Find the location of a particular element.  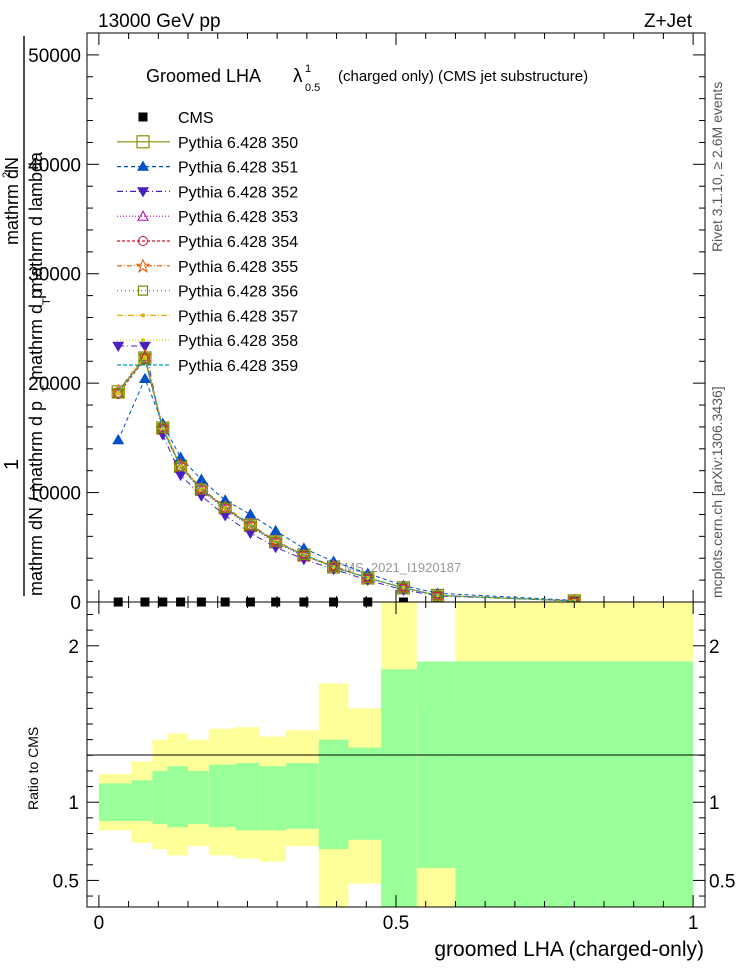

x-tick-label: 0.5 is located at coordinates (396, 923).